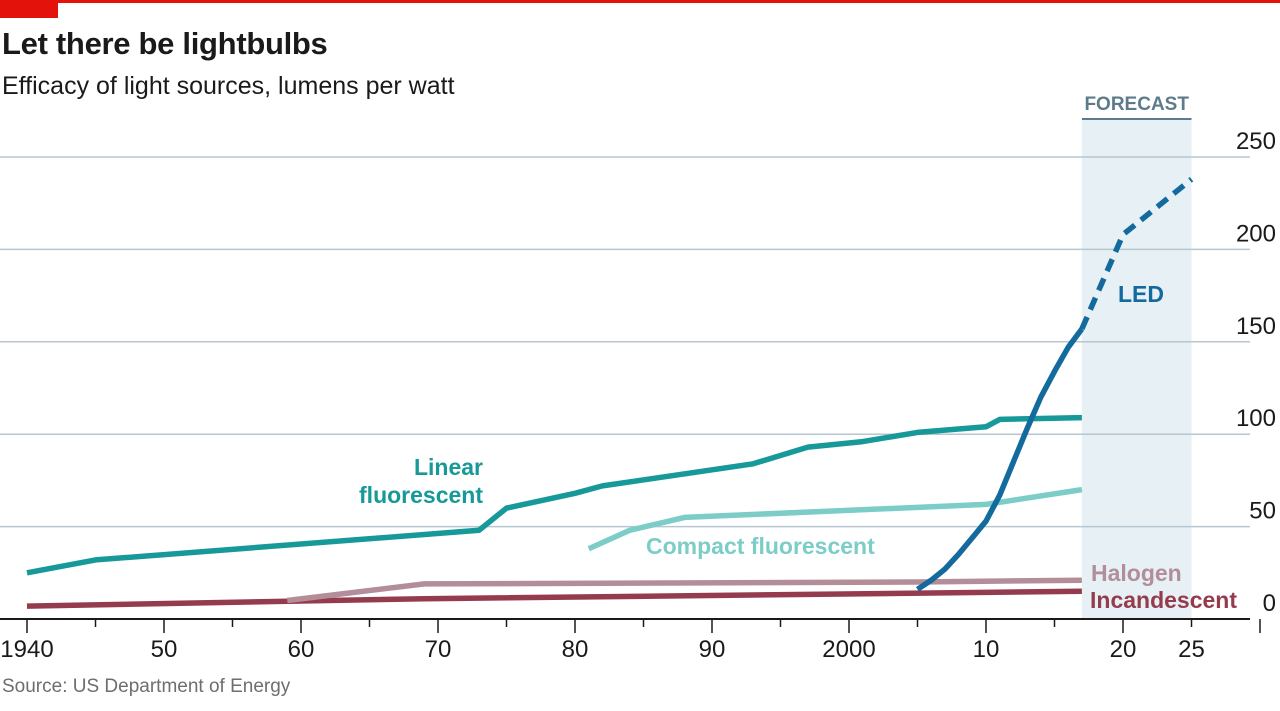  Describe the element at coordinates (301, 649) in the screenshot. I see `x-tick-label-1960: 60` at that location.